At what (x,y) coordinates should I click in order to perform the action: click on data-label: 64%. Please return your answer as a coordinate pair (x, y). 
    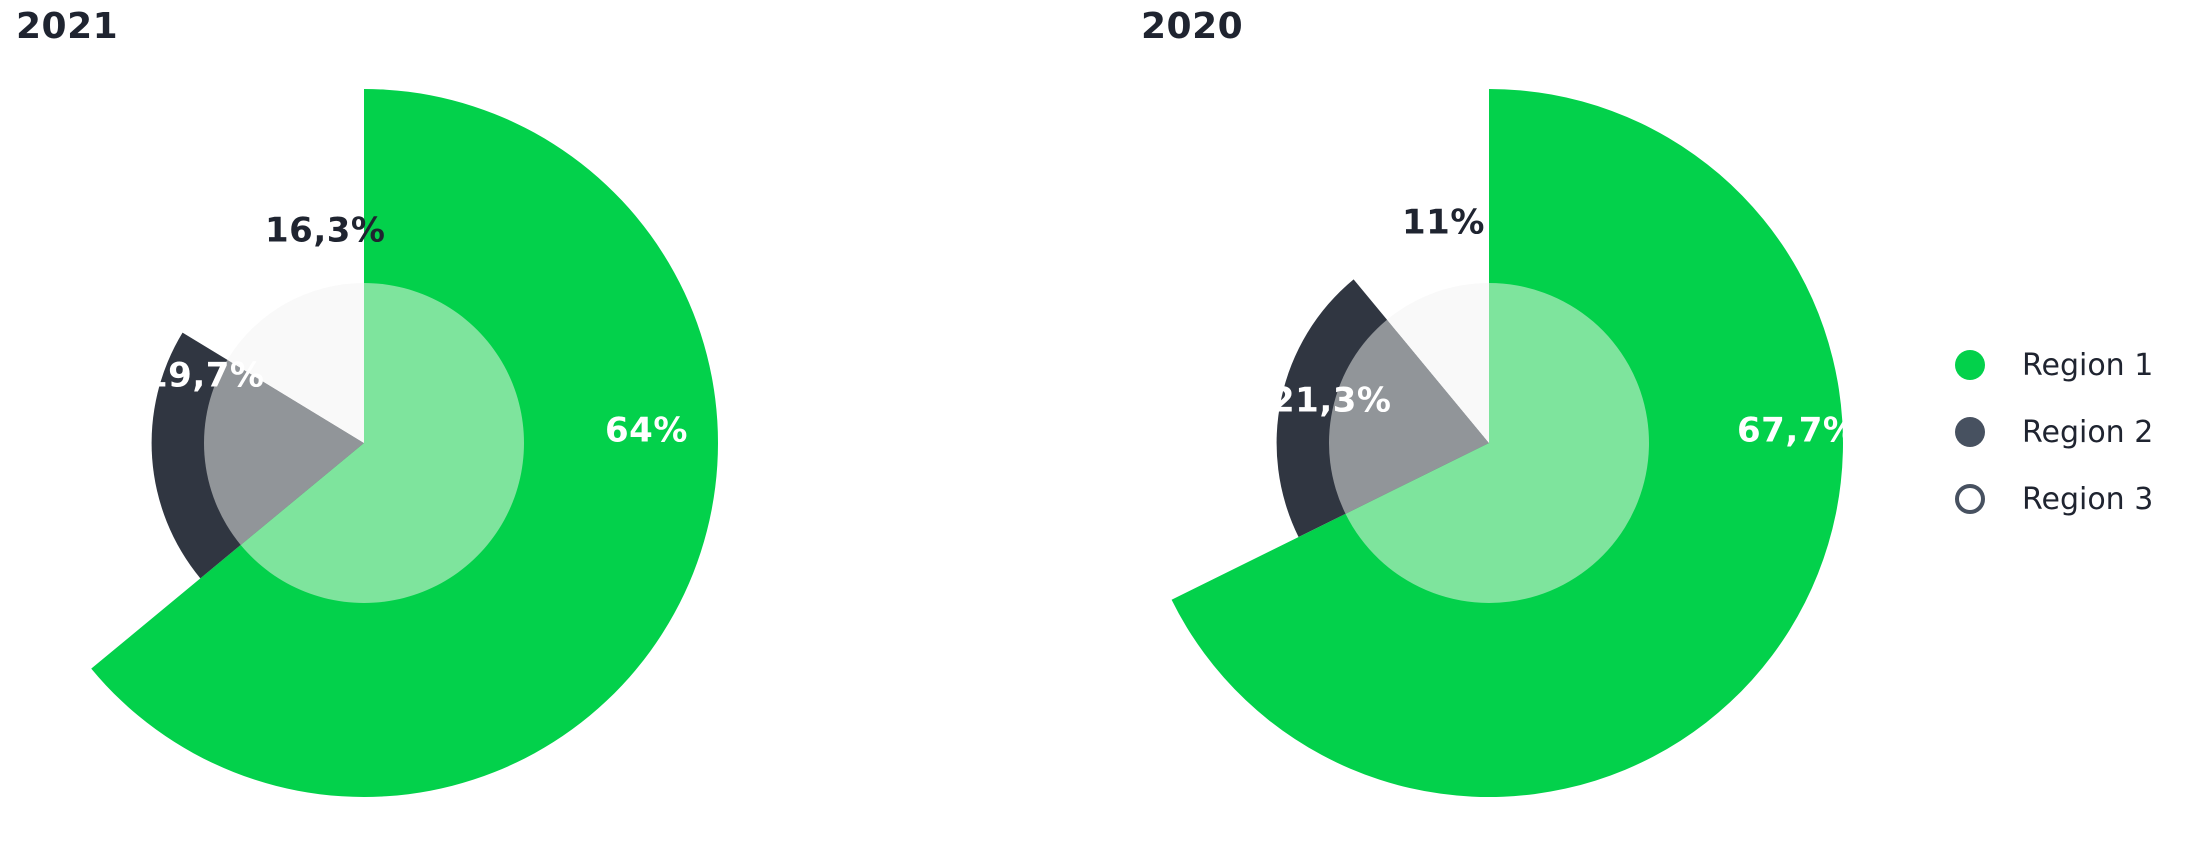
    Looking at the image, I should click on (646, 431).